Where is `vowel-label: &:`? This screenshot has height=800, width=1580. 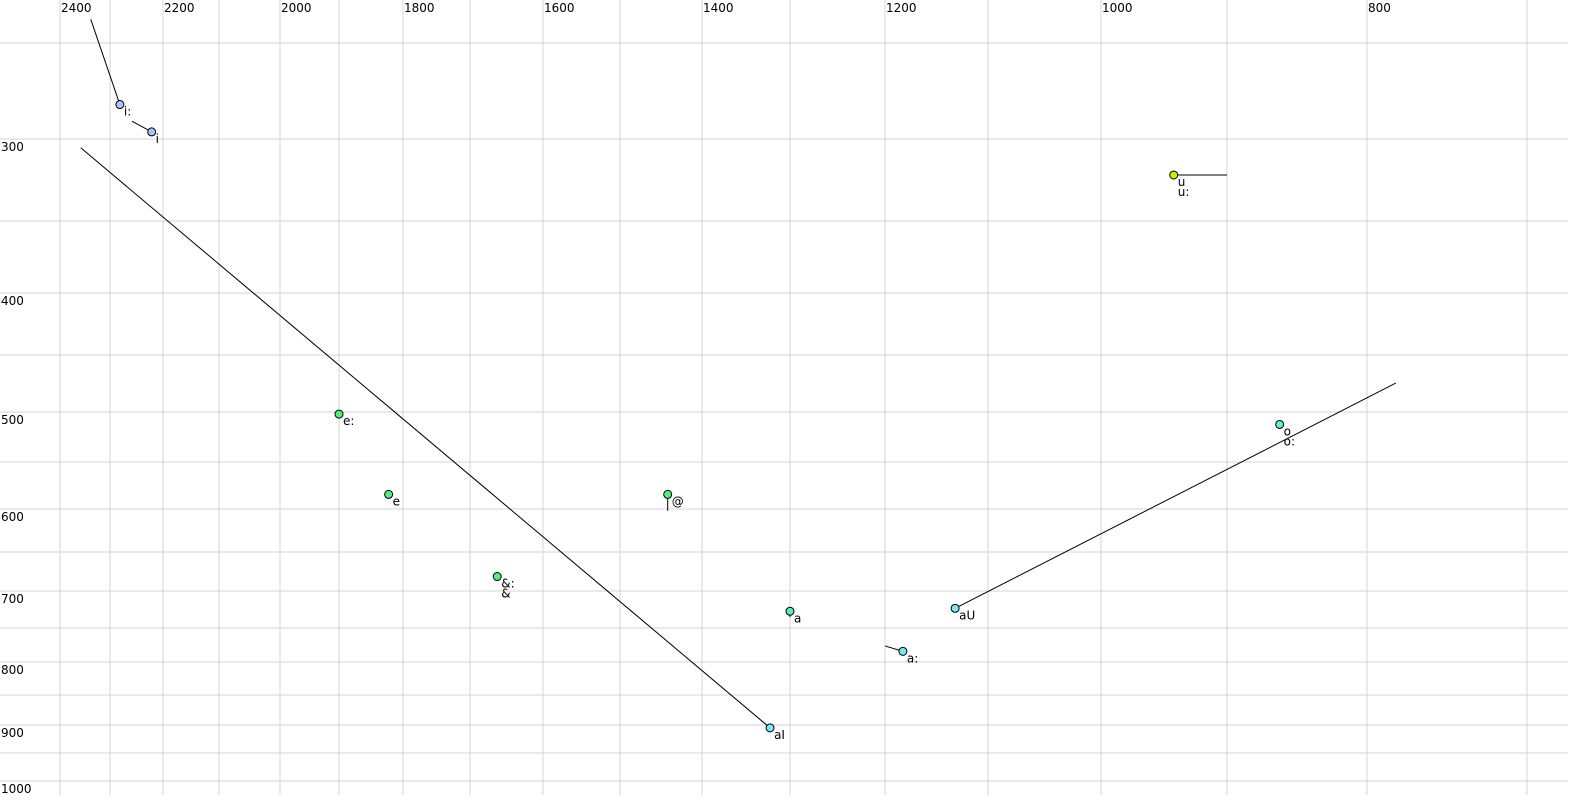 vowel-label: &: is located at coordinates (507, 584).